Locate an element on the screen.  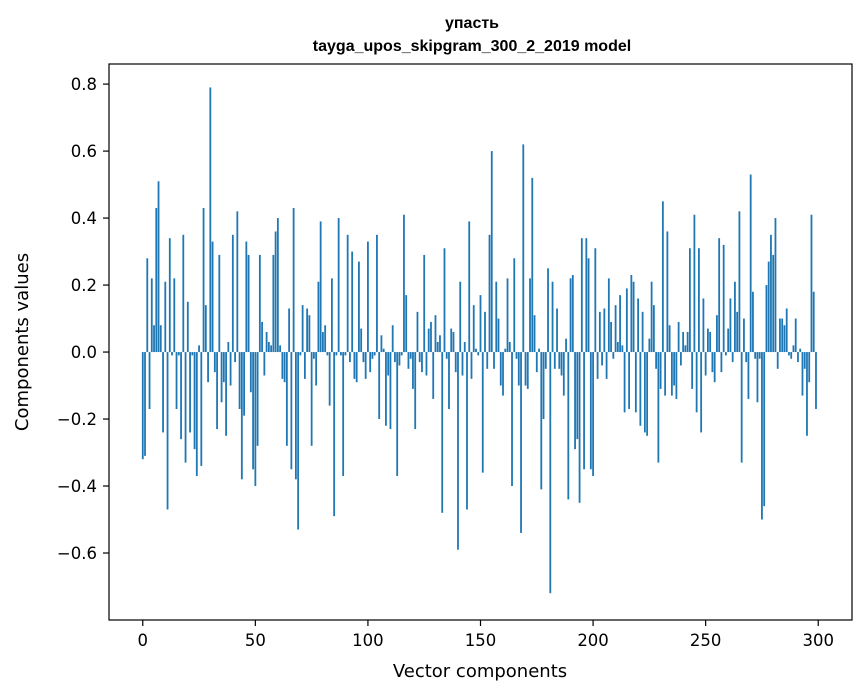
y-tick-label: 0.6 is located at coordinates (84, 151).